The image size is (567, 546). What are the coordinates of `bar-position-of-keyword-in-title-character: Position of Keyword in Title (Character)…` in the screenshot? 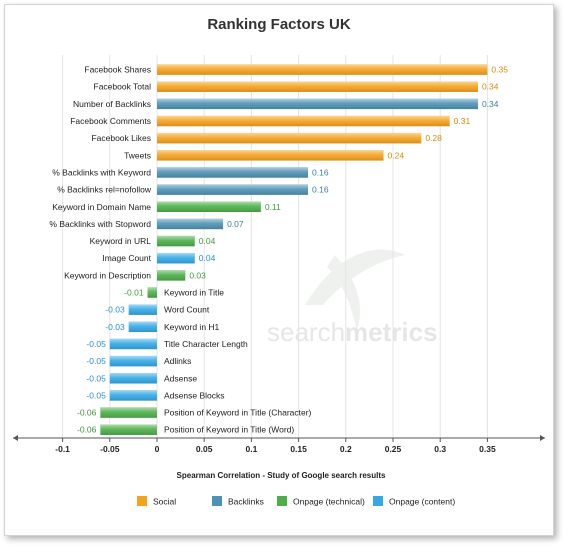 It's located at (194, 412).